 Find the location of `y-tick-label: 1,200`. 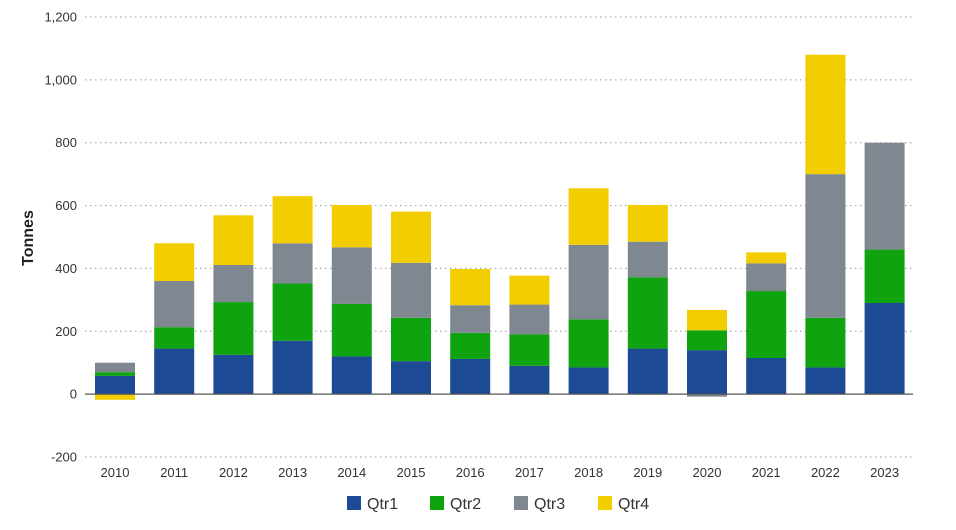

y-tick-label: 1,200 is located at coordinates (60, 17).